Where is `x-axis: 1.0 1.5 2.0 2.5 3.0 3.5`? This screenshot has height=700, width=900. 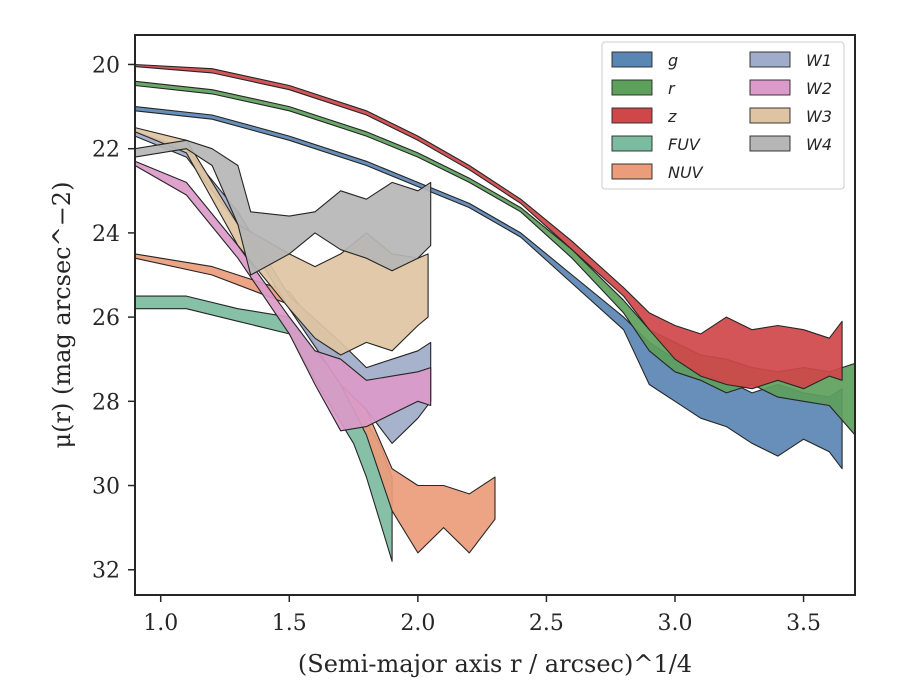 x-axis: 1.0 1.5 2.0 2.5 3.0 3.5 is located at coordinates (482, 615).